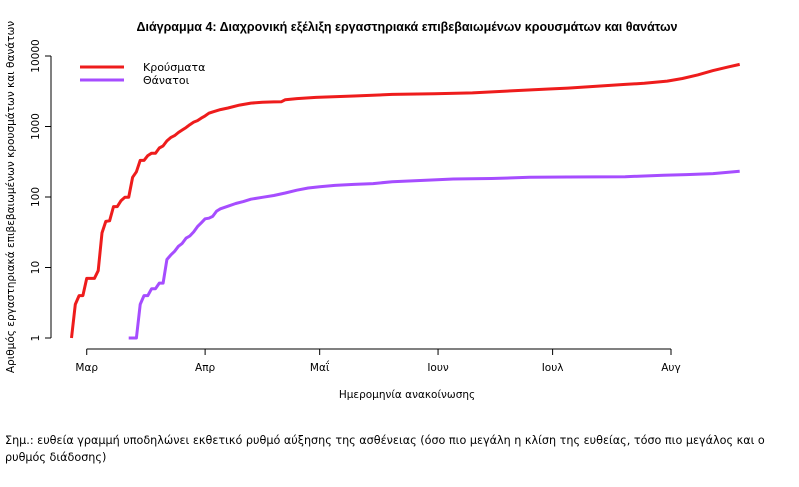  What do you see at coordinates (670, 368) in the screenshot?
I see `x-tick-label: Αυγ` at bounding box center [670, 368].